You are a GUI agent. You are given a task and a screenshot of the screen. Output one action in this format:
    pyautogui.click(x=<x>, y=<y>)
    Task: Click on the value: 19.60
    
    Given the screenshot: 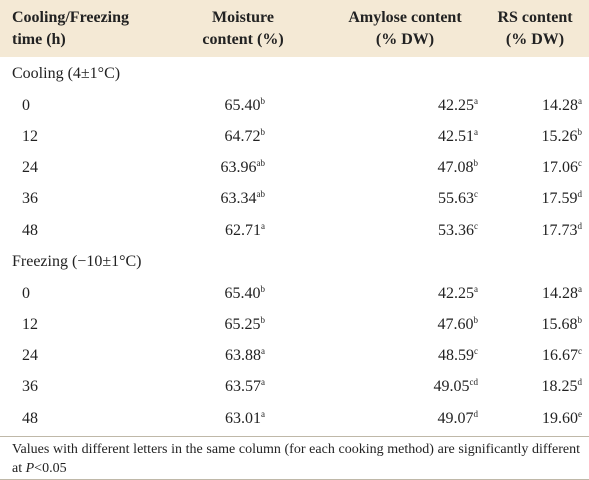 What is the action you would take?
    pyautogui.click(x=560, y=418)
    